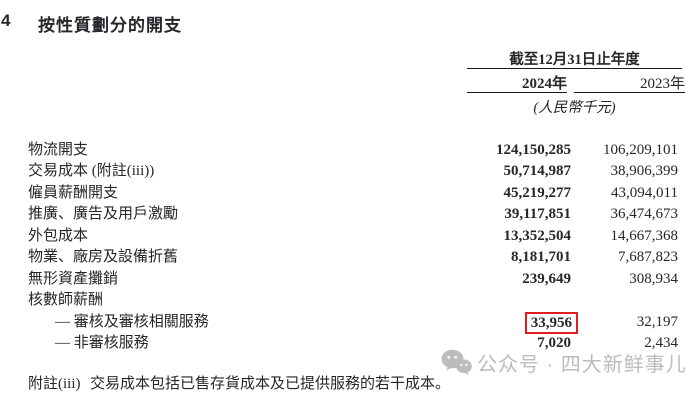  I want to click on column-header-2023: 2023年, so click(662, 84).